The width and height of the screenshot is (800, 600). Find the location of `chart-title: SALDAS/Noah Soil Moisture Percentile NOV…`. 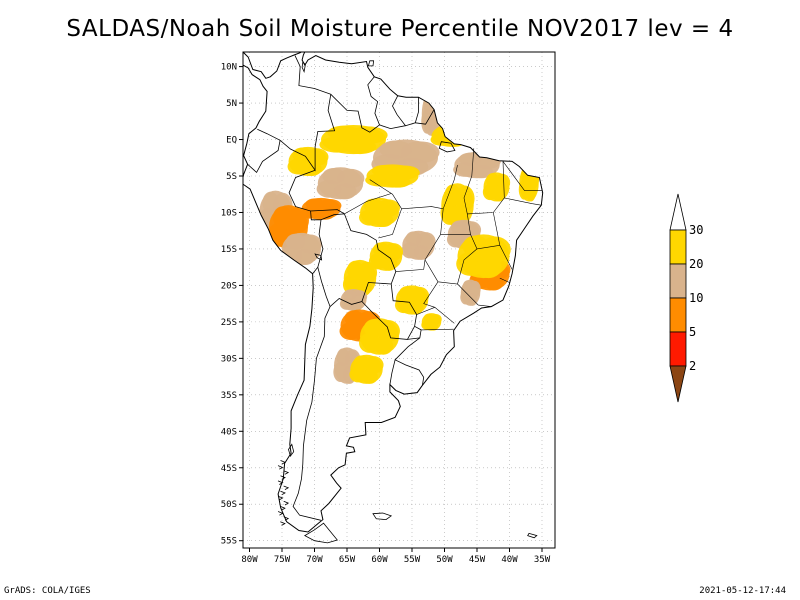

chart-title: SALDAS/Noah Soil Moisture Percentile NOV… is located at coordinates (400, 29).